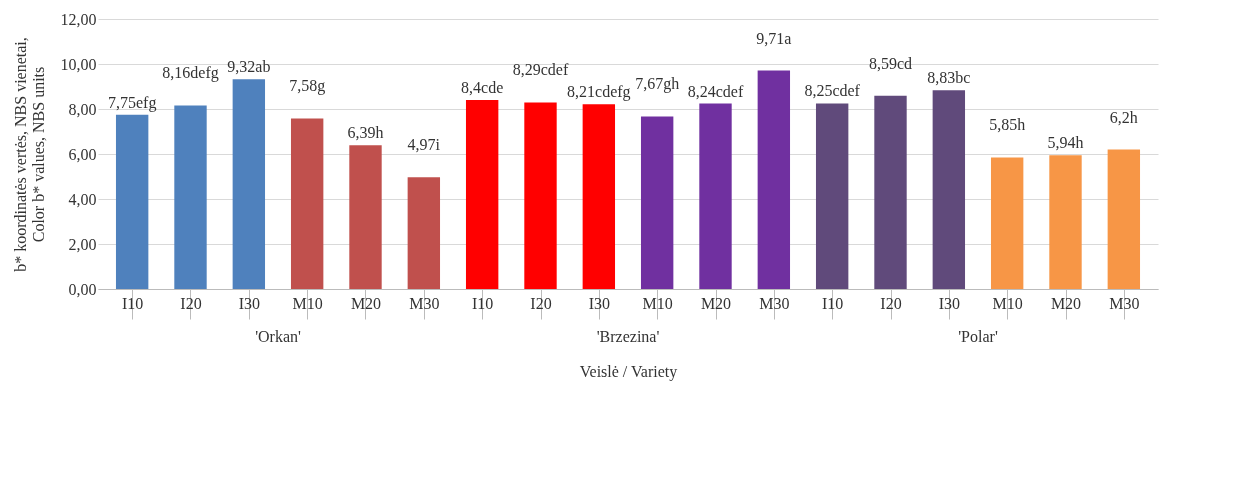 This screenshot has height=490, width=1258. Describe the element at coordinates (307, 86) in the screenshot. I see `data-label: 7,58g` at that location.